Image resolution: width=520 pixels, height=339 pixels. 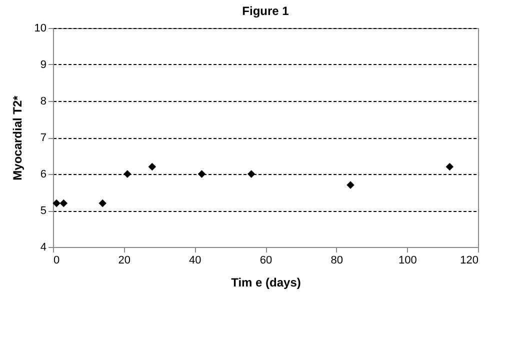 I want to click on x-axis-title: Tim e (days), so click(x=266, y=283).